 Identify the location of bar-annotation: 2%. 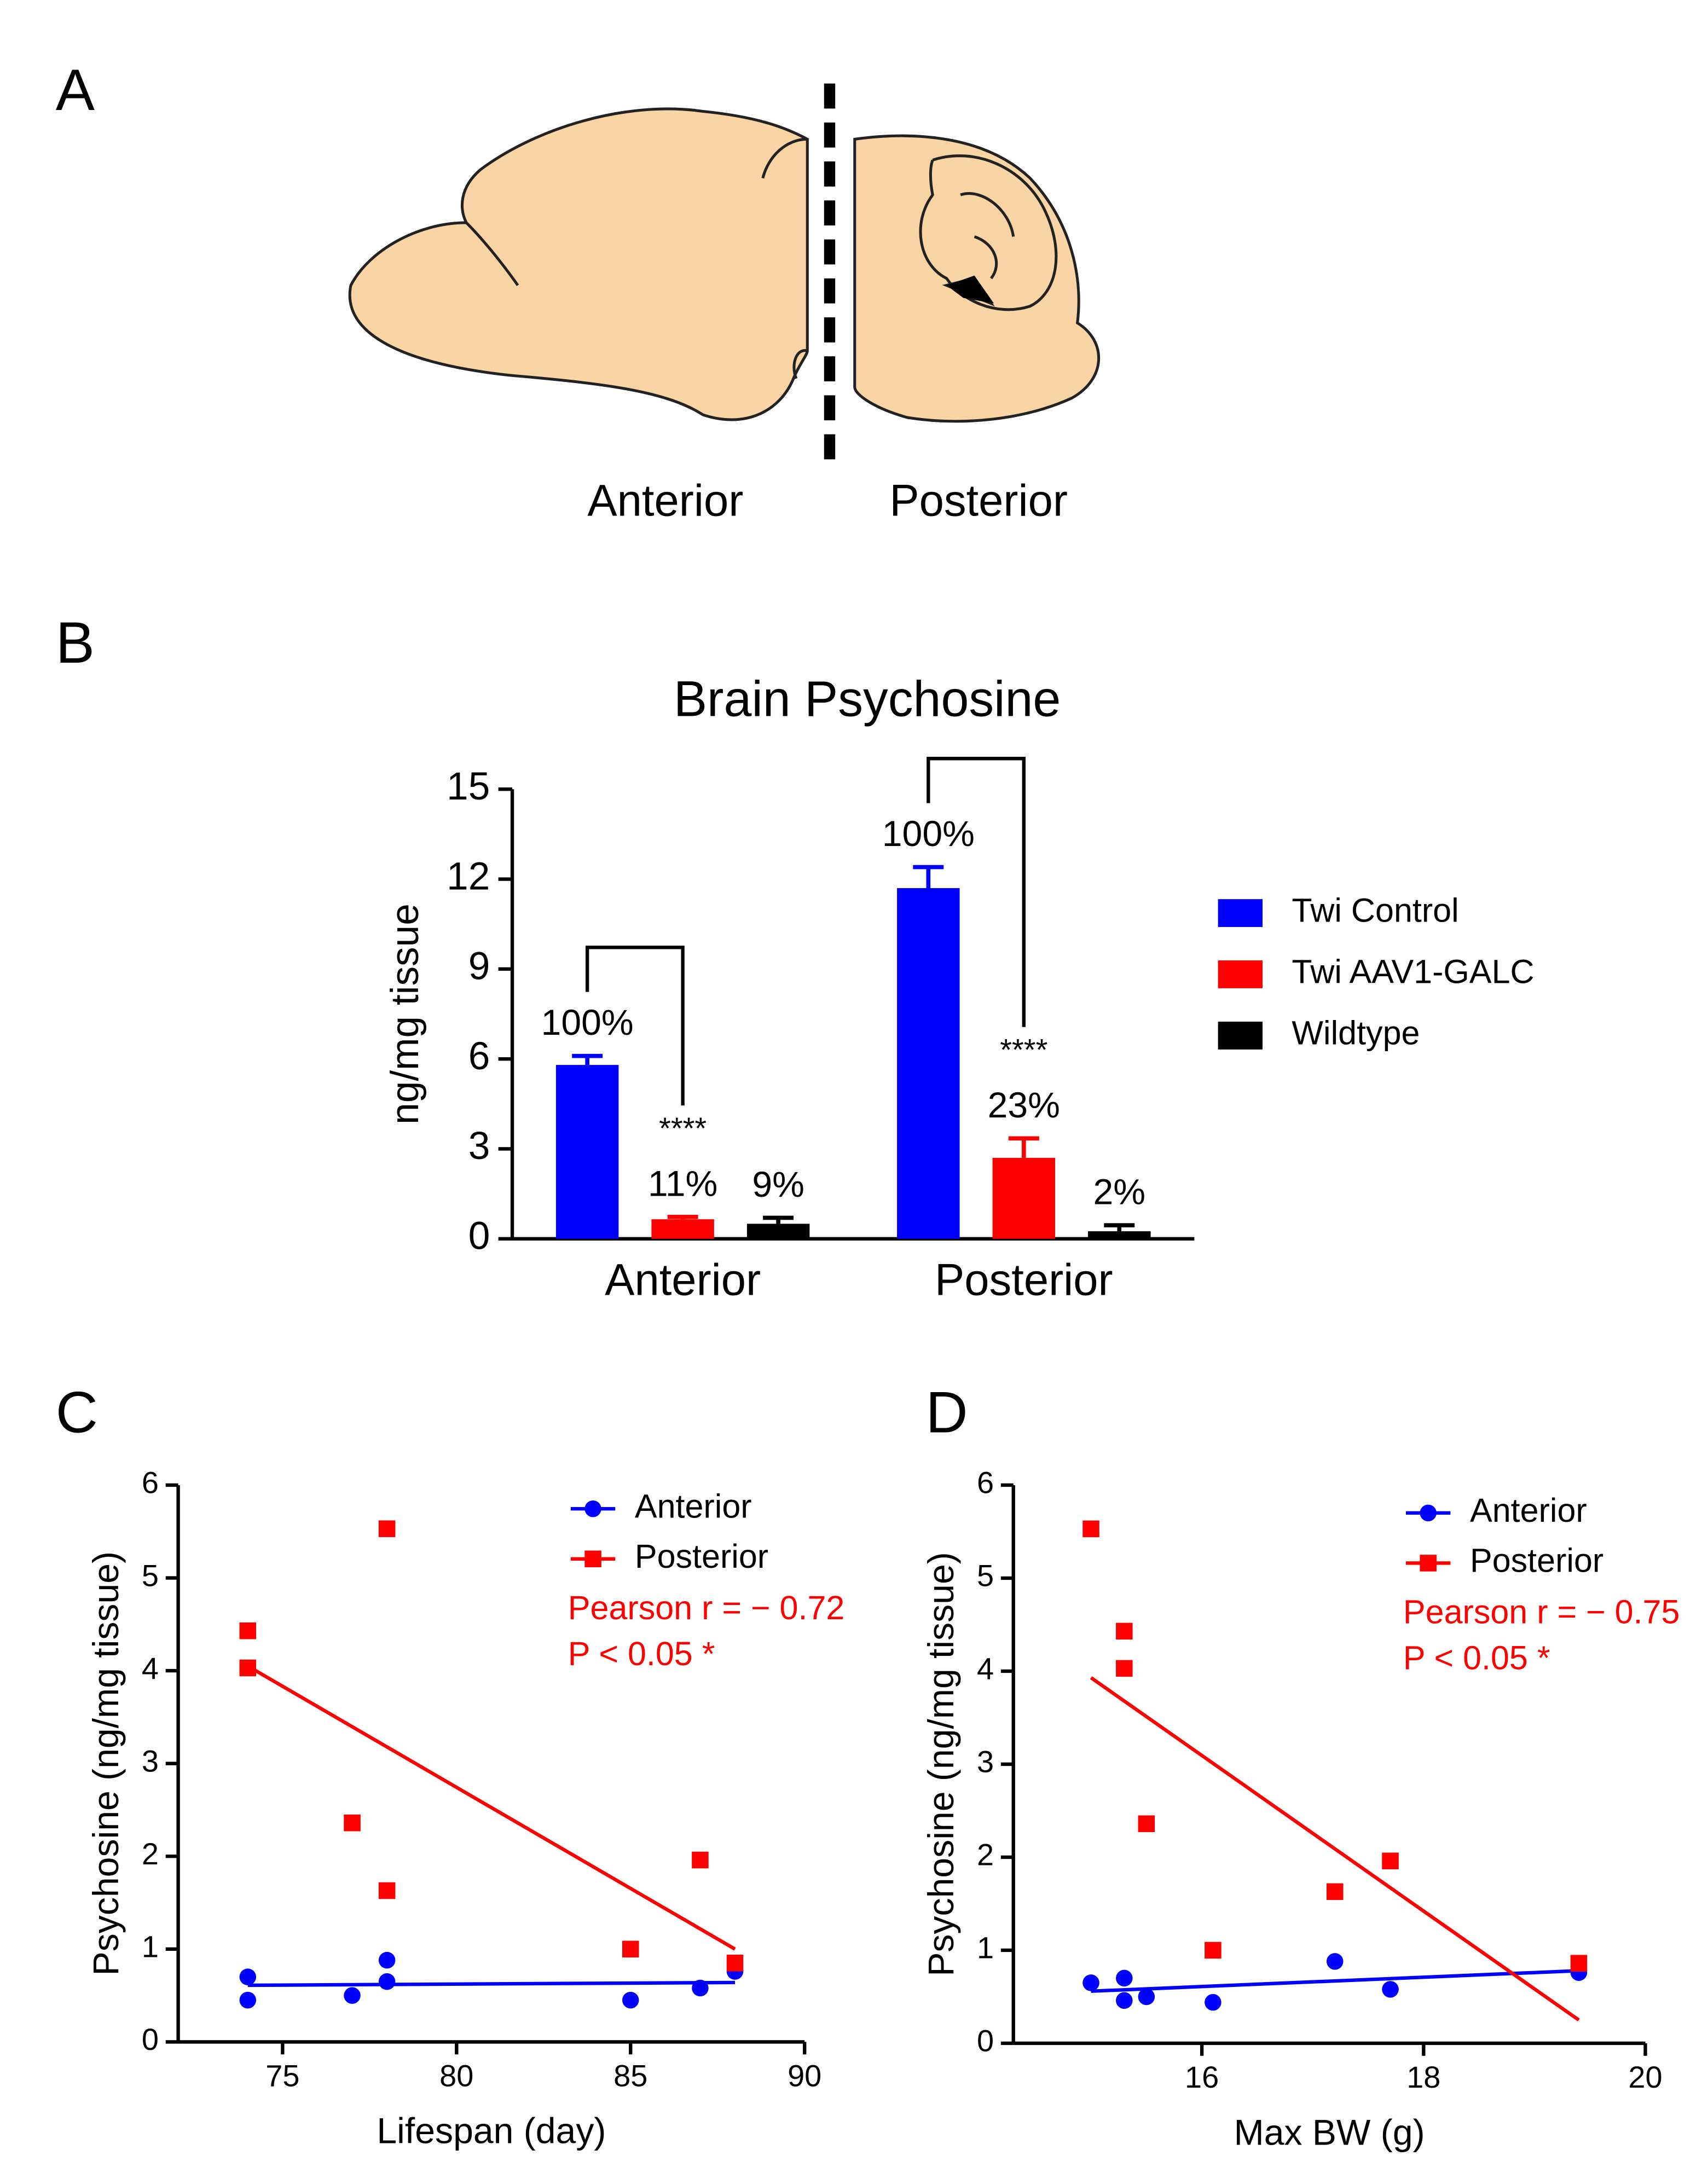
(1120, 1192).